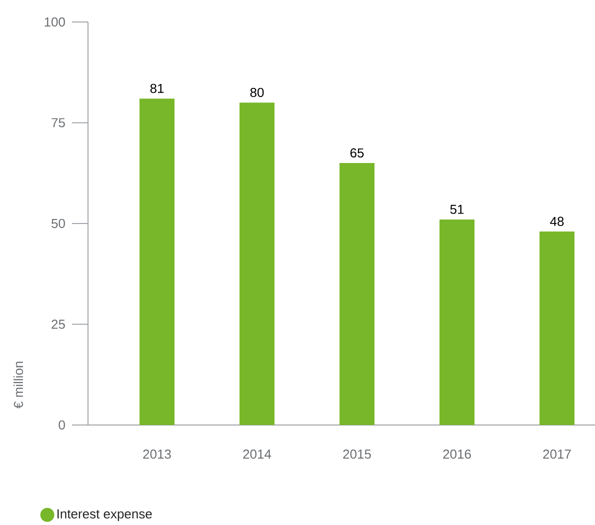 The width and height of the screenshot is (595, 525). What do you see at coordinates (257, 454) in the screenshot?
I see `x-tick-label: 2014` at bounding box center [257, 454].